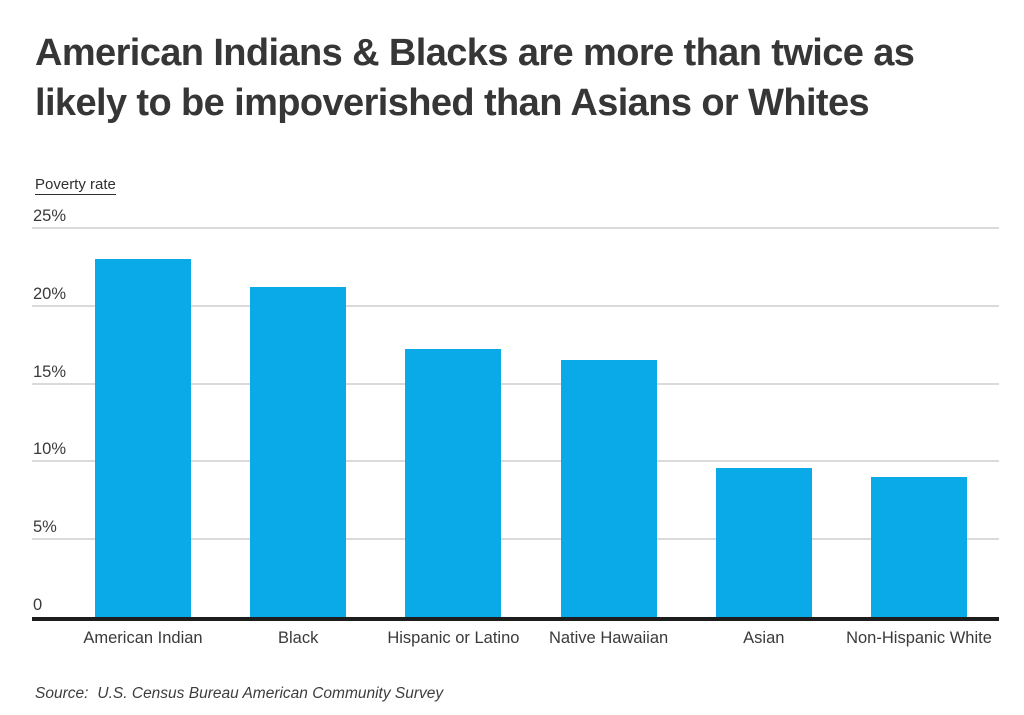 The width and height of the screenshot is (1024, 715). What do you see at coordinates (45, 527) in the screenshot?
I see `y-tick-label-5: 5%` at bounding box center [45, 527].